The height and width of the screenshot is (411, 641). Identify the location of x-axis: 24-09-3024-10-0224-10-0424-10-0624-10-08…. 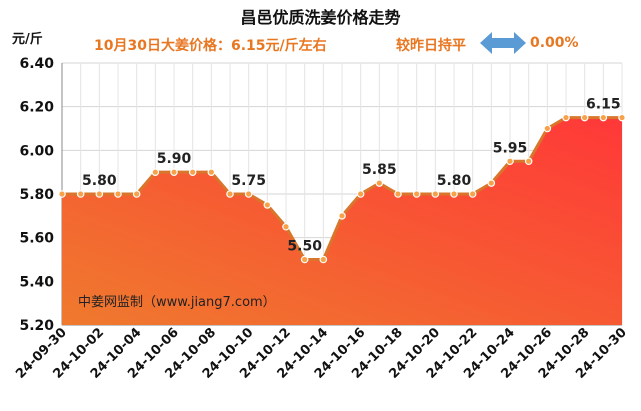
(321, 353).